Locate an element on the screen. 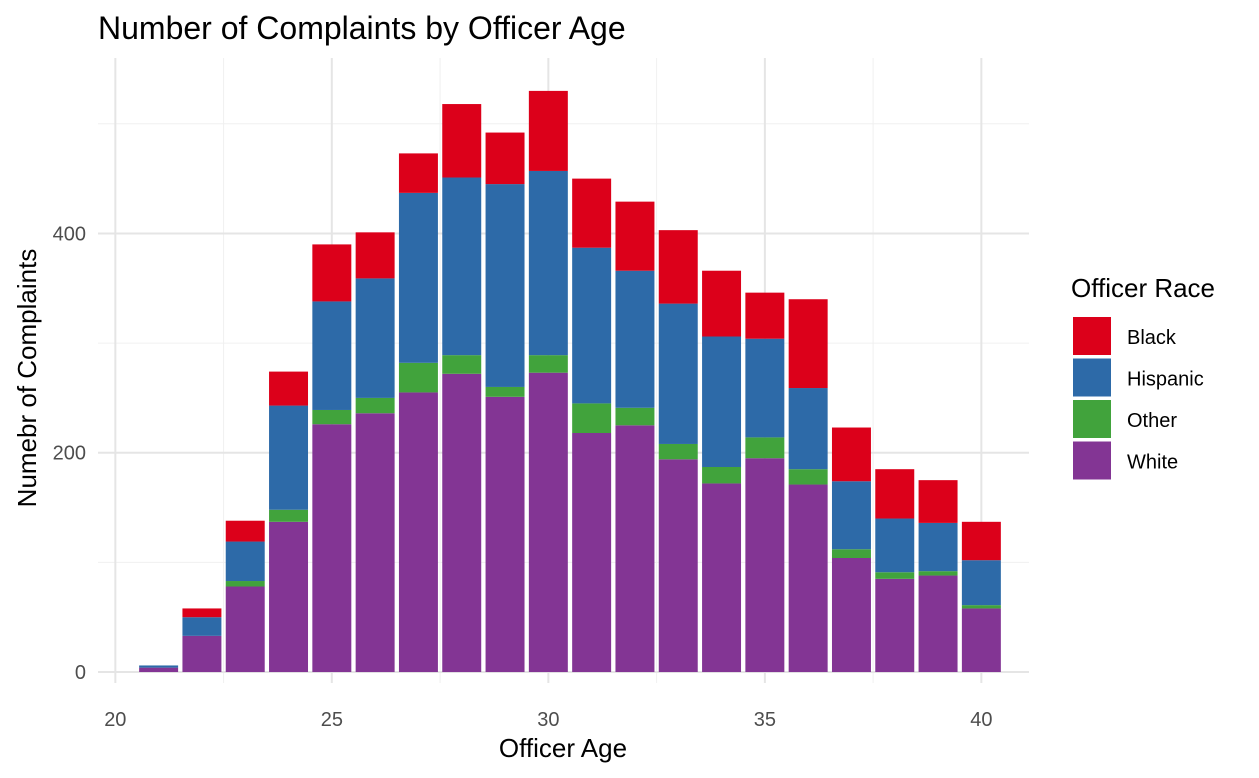  y-axis-title: Numebr of Complaints is located at coordinates (27, 378).